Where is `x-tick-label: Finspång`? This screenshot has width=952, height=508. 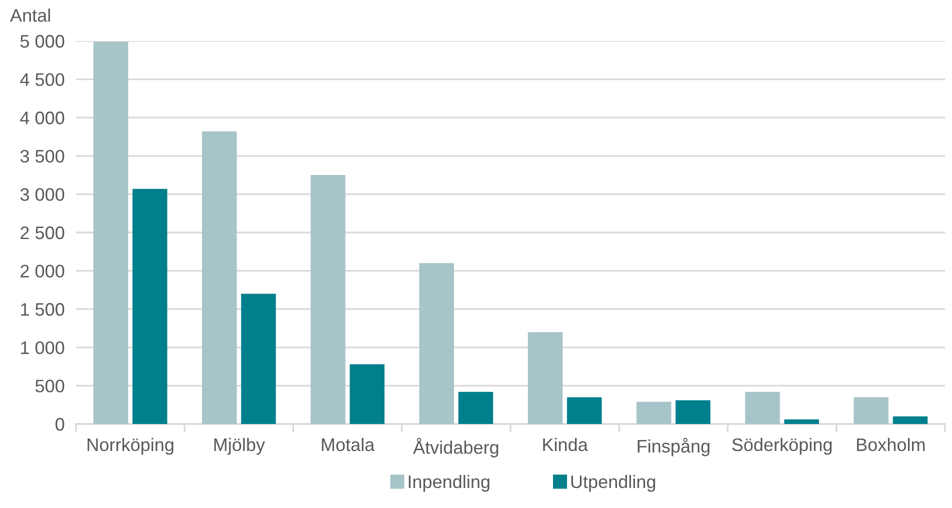
x-tick-label: Finspång is located at coordinates (674, 447).